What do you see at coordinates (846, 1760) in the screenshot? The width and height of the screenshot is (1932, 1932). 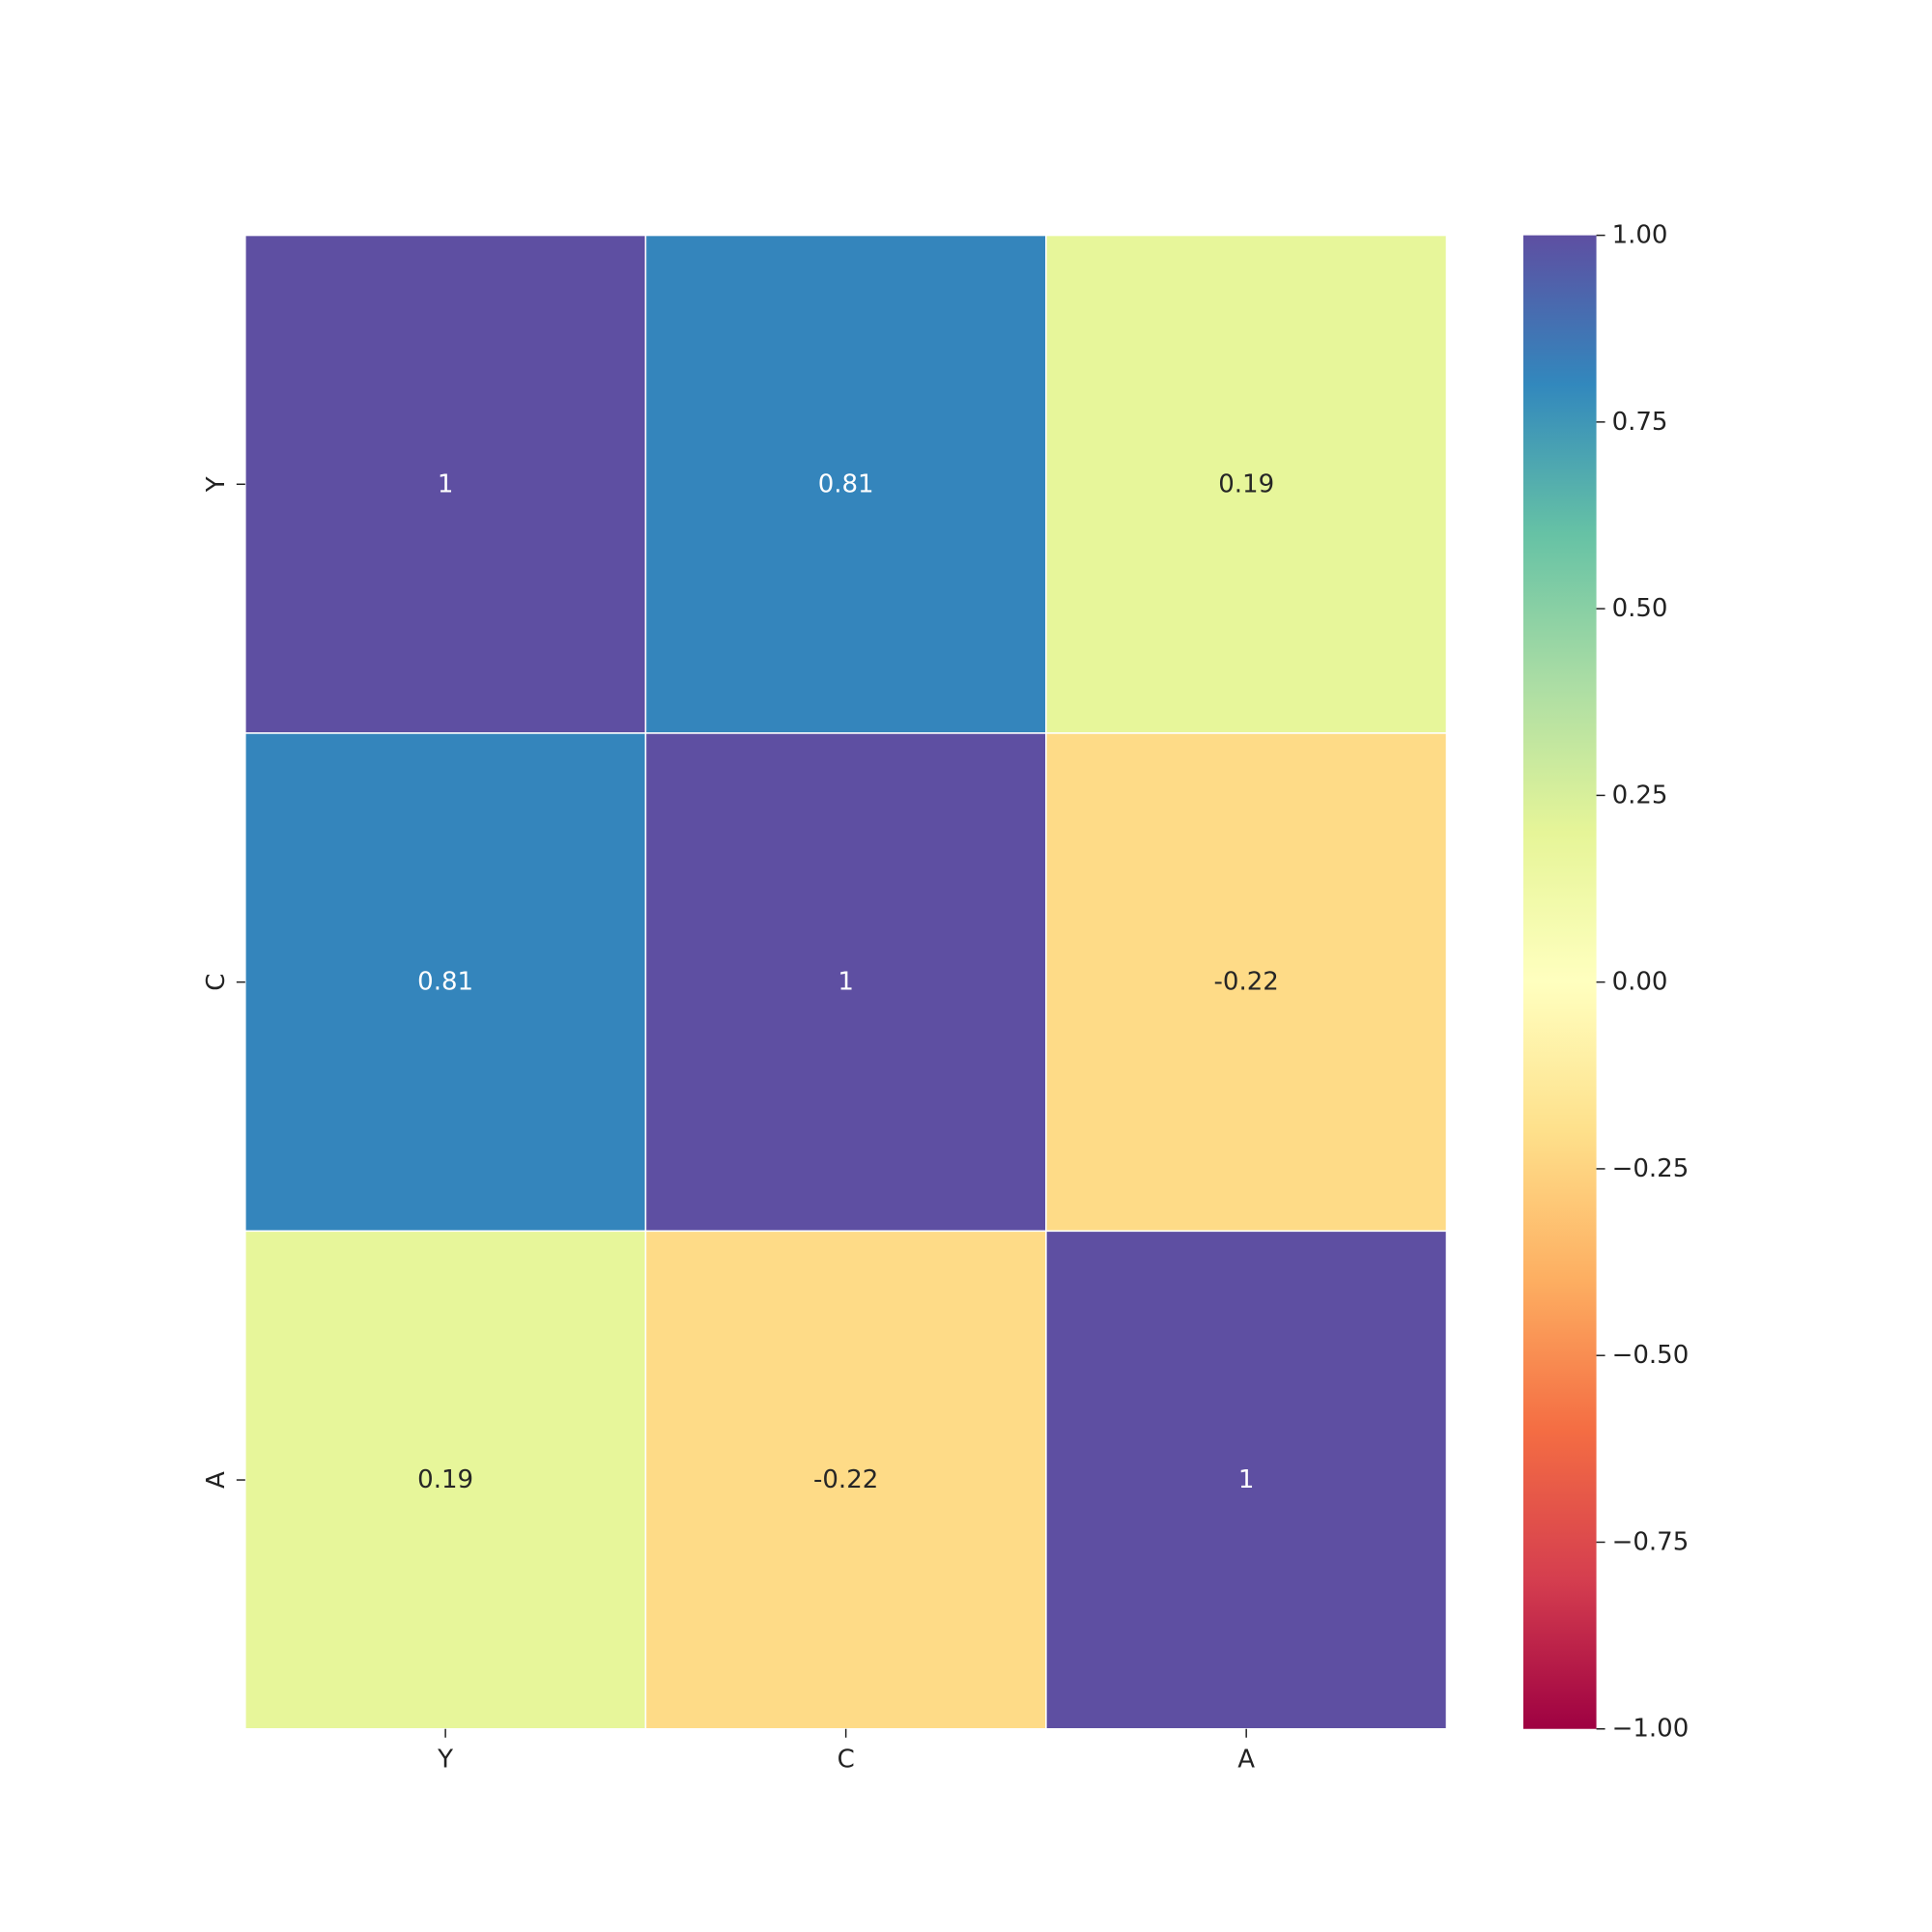 I see `x-tick-label: C` at bounding box center [846, 1760].